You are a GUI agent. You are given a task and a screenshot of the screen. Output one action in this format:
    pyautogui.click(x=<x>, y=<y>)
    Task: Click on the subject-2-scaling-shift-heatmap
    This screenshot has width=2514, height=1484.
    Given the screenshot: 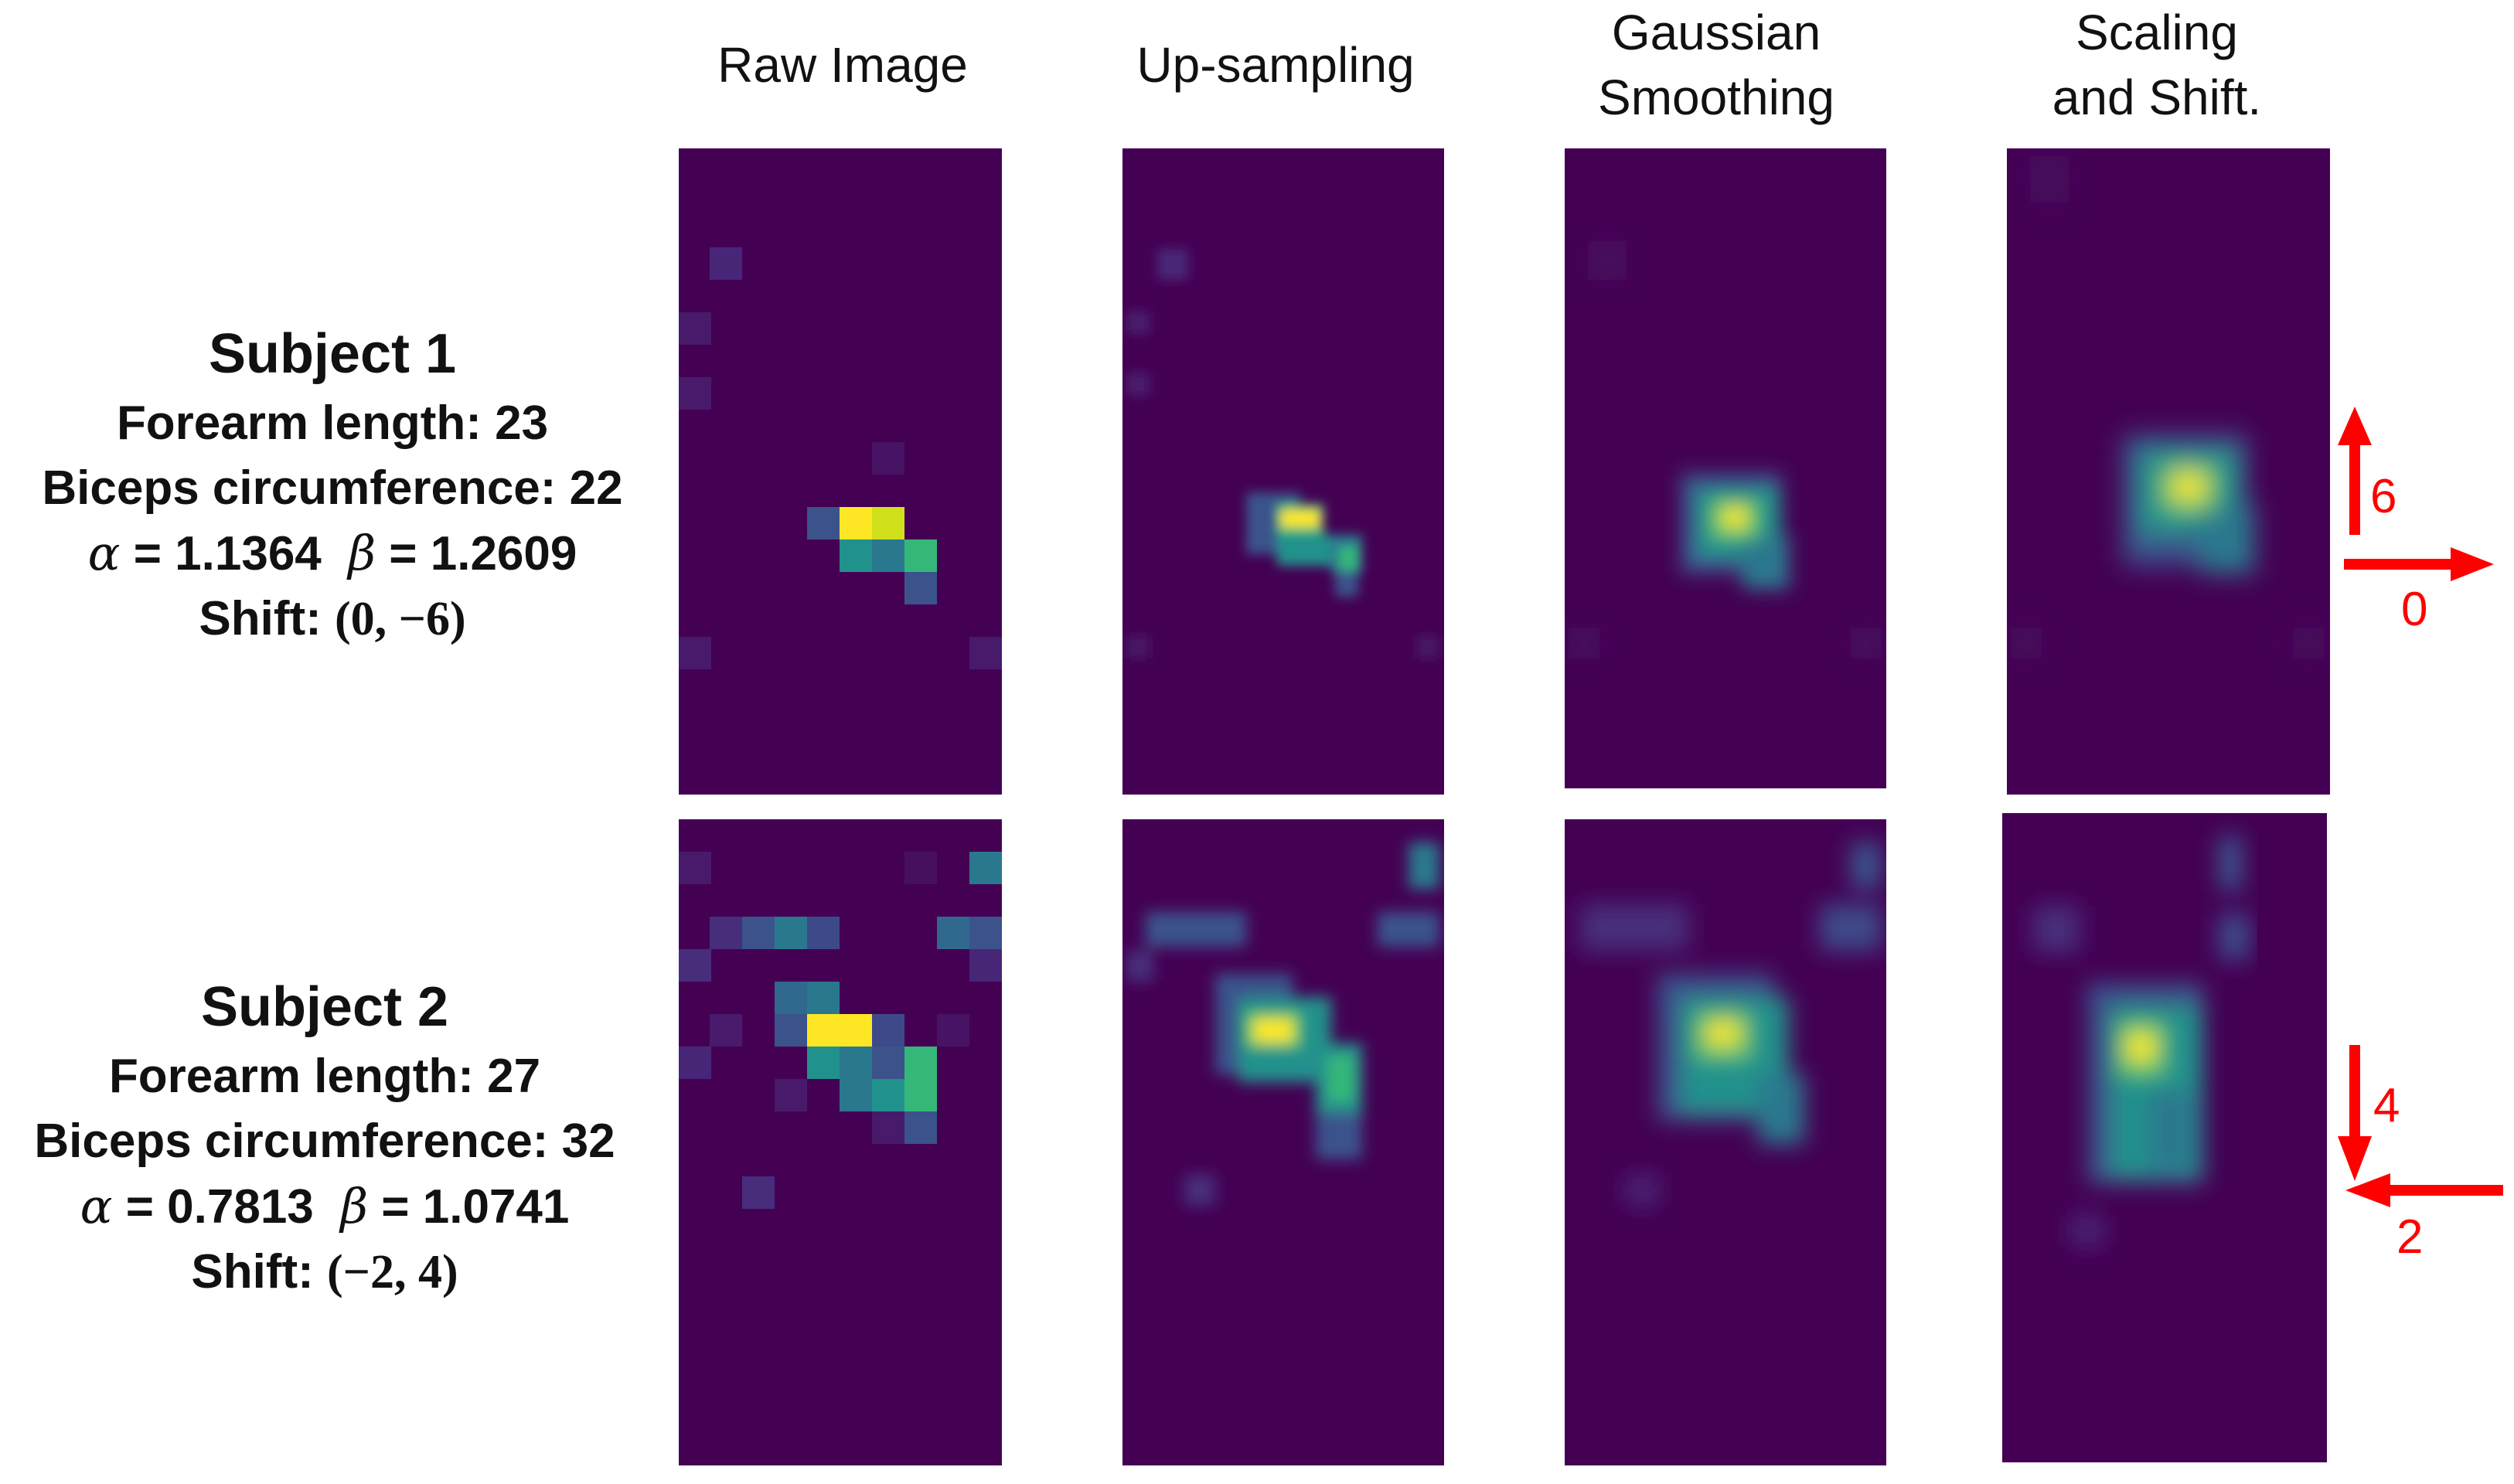 What is the action you would take?
    pyautogui.click(x=2164, y=1137)
    